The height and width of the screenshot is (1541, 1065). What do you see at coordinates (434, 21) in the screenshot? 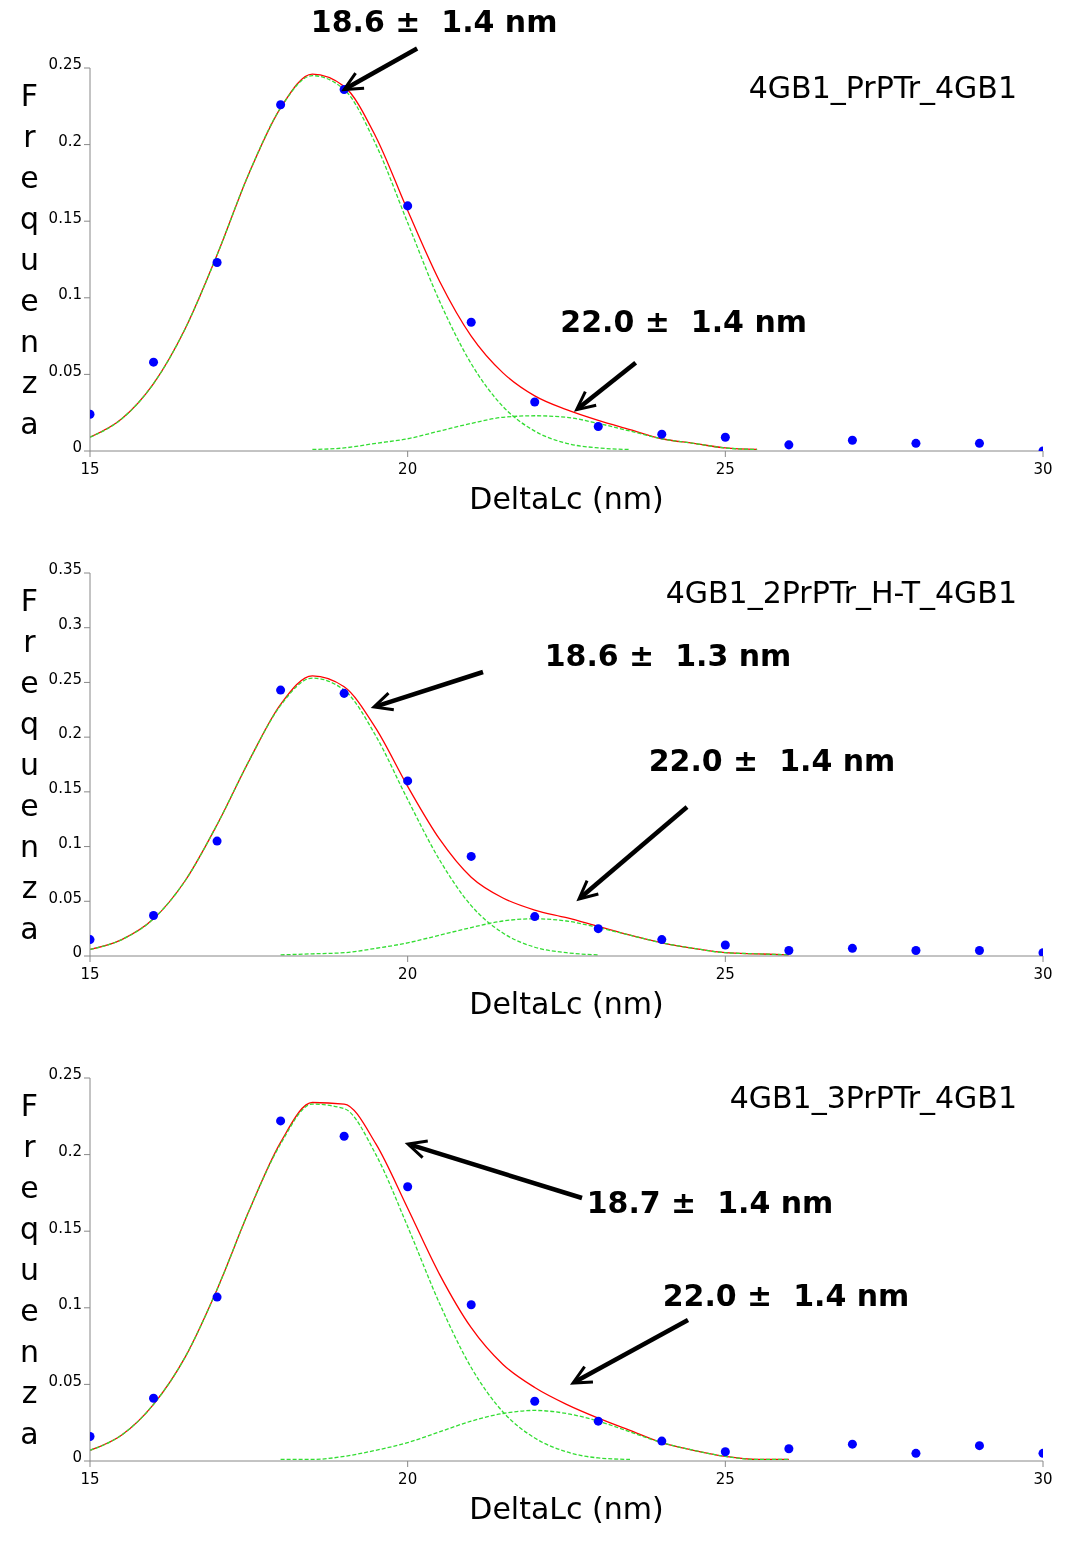
I see `annotation: 18.6 ± 1.4 nm` at bounding box center [434, 21].